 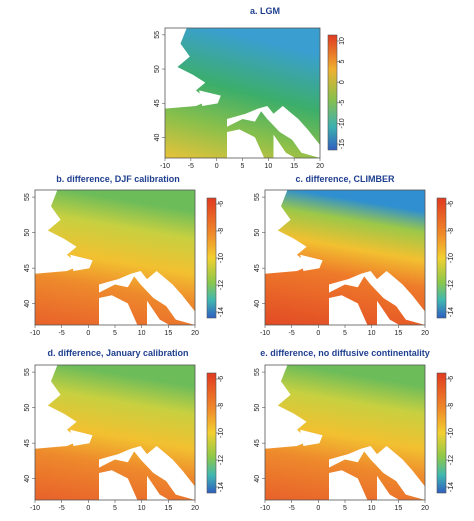 I want to click on panel-title: d. difference, January calibration, so click(x=117, y=353).